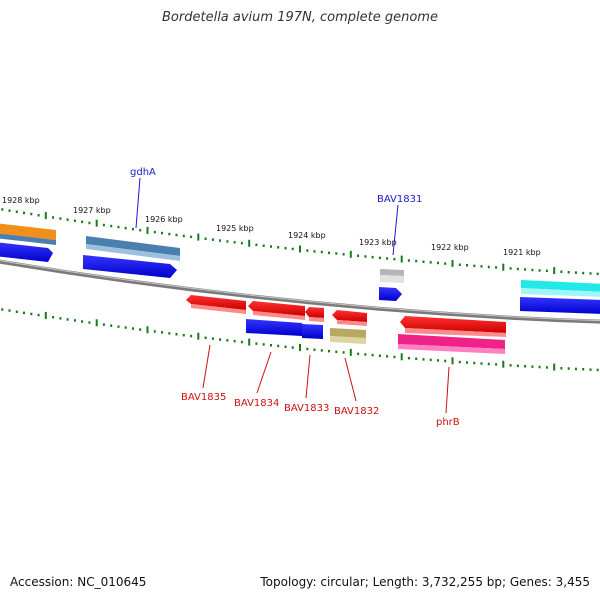  Describe the element at coordinates (350, 379) in the screenshot. I see `leader-BAV1832` at that location.